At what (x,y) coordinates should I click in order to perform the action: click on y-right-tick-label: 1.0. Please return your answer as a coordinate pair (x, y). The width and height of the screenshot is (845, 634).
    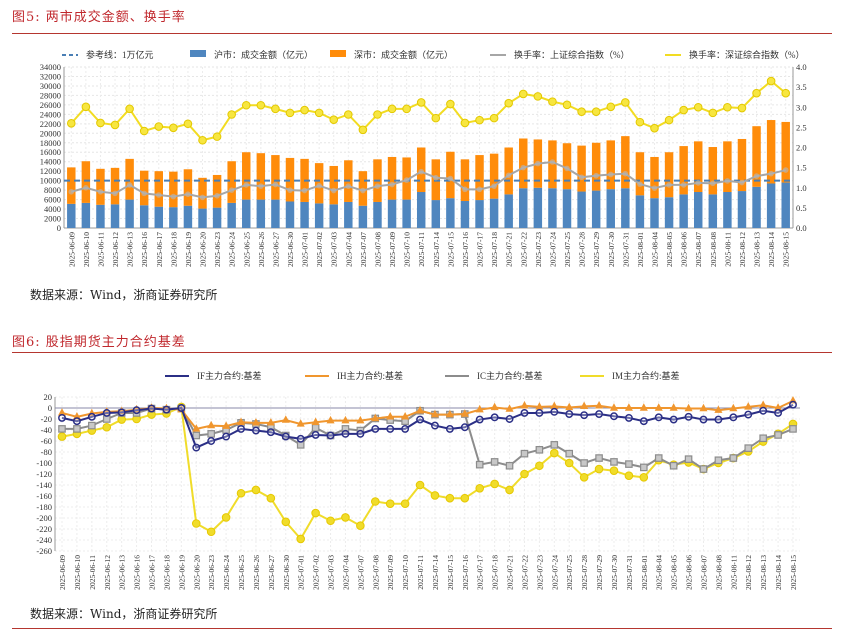
    Looking at the image, I should click on (801, 188).